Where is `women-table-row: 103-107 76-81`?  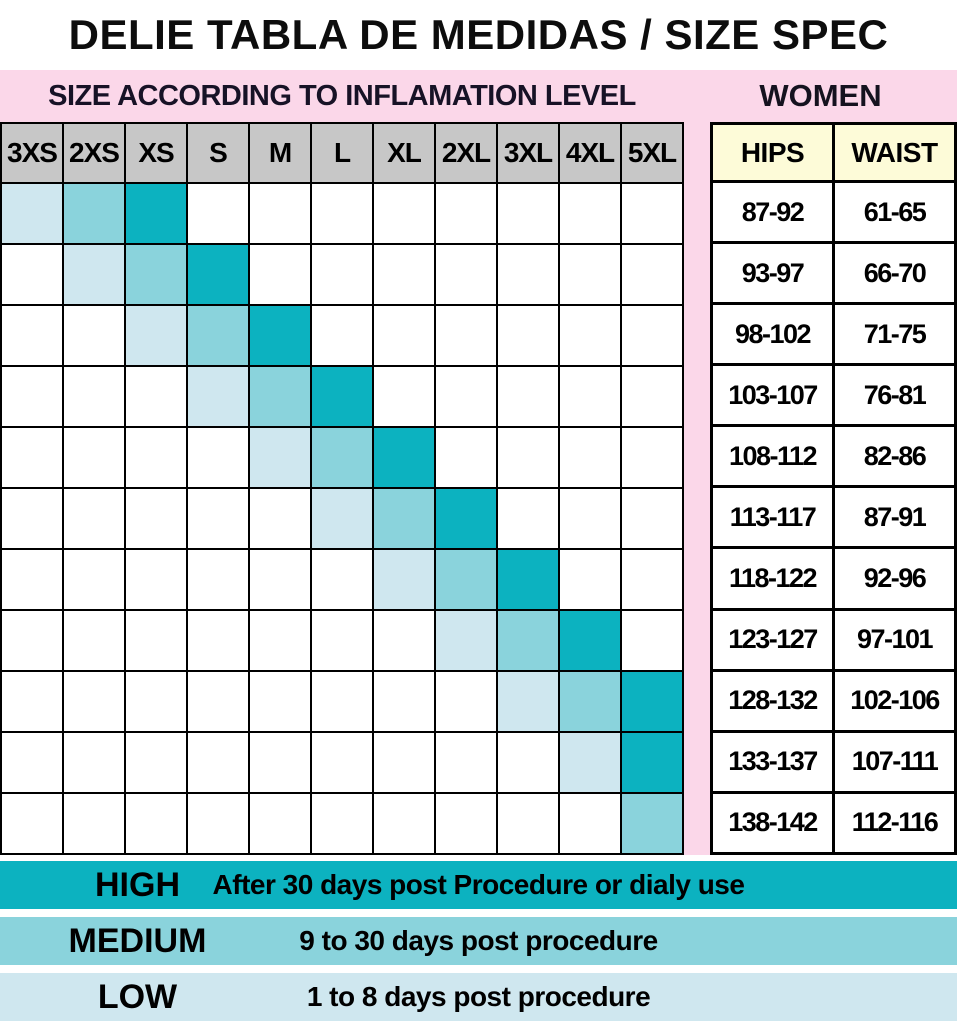 women-table-row: 103-107 76-81 is located at coordinates (833, 395).